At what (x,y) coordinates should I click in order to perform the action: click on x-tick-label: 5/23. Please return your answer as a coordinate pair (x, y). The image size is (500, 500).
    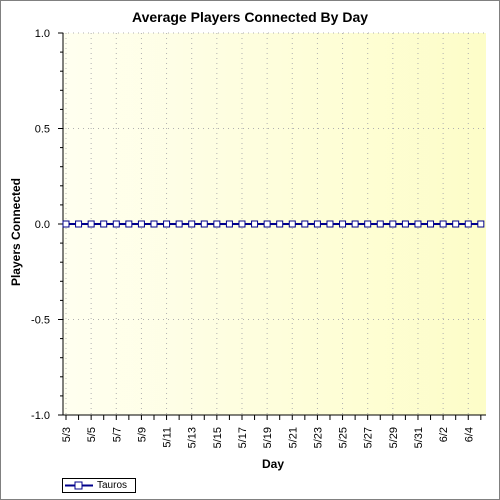
    Looking at the image, I should click on (318, 437).